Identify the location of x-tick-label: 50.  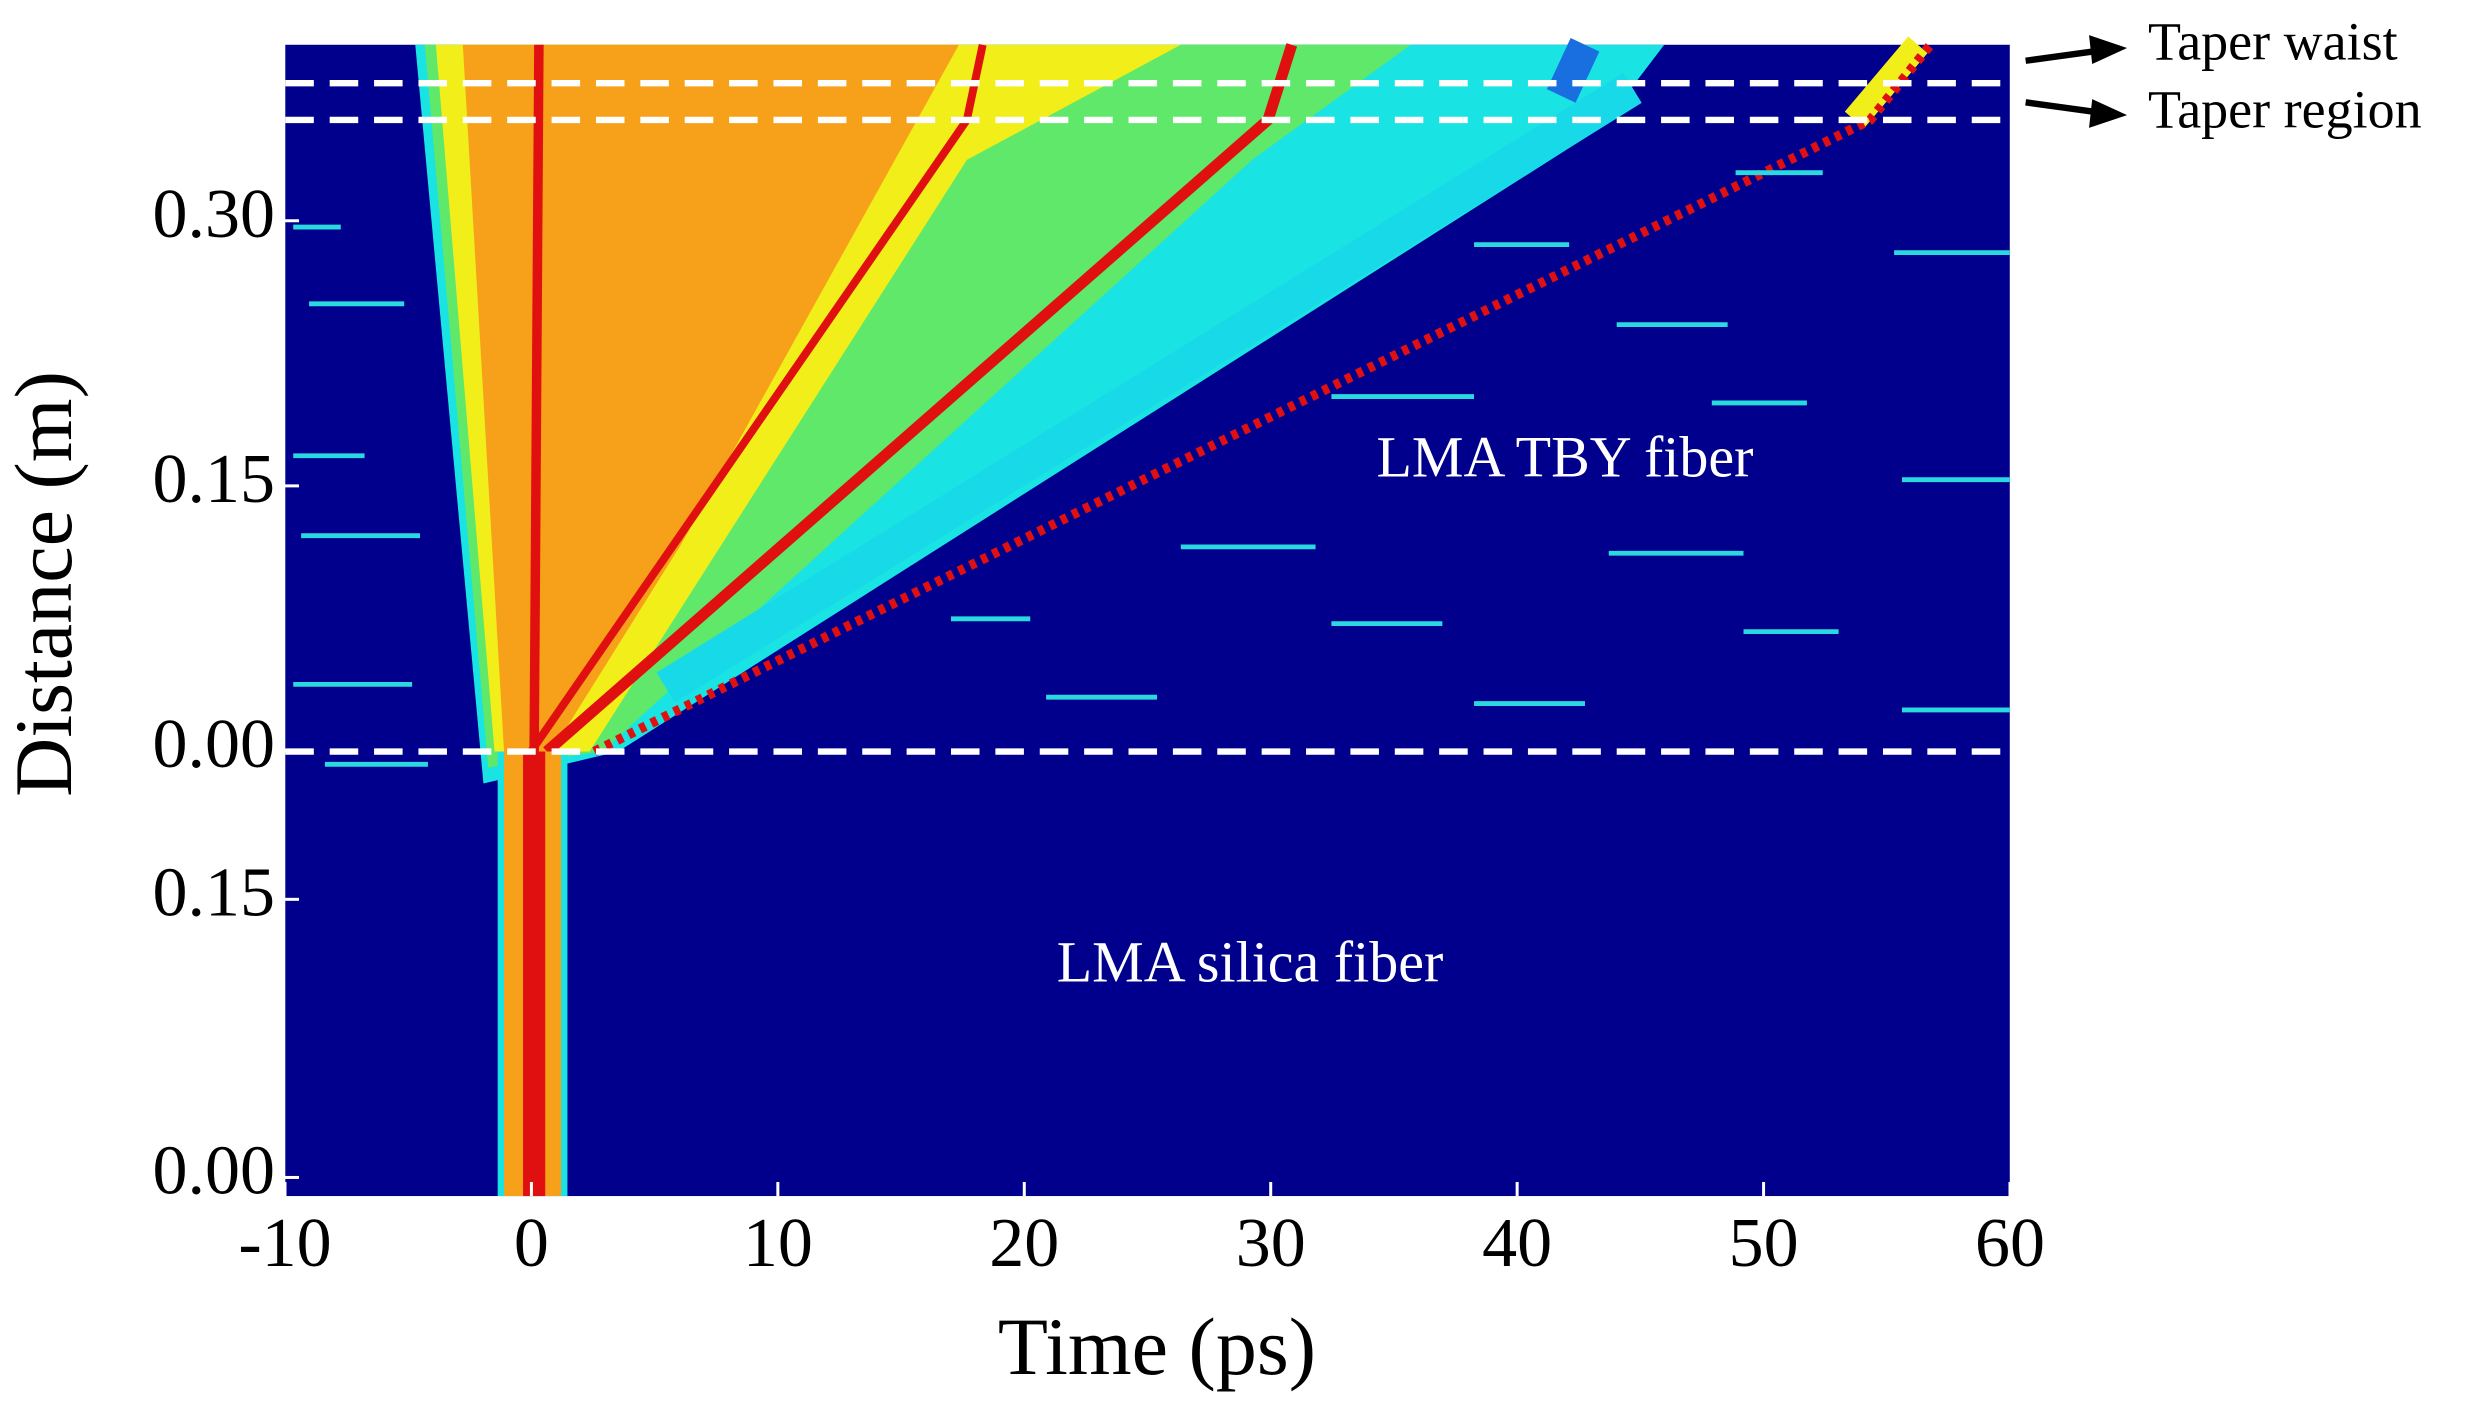
(1764, 1243).